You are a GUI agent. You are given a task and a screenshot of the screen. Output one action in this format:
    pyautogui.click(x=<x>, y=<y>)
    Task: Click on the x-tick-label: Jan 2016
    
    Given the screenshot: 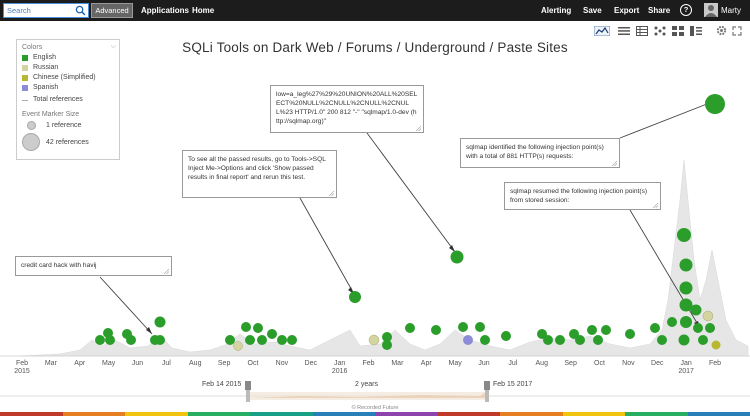 What is the action you would take?
    pyautogui.click(x=339, y=367)
    